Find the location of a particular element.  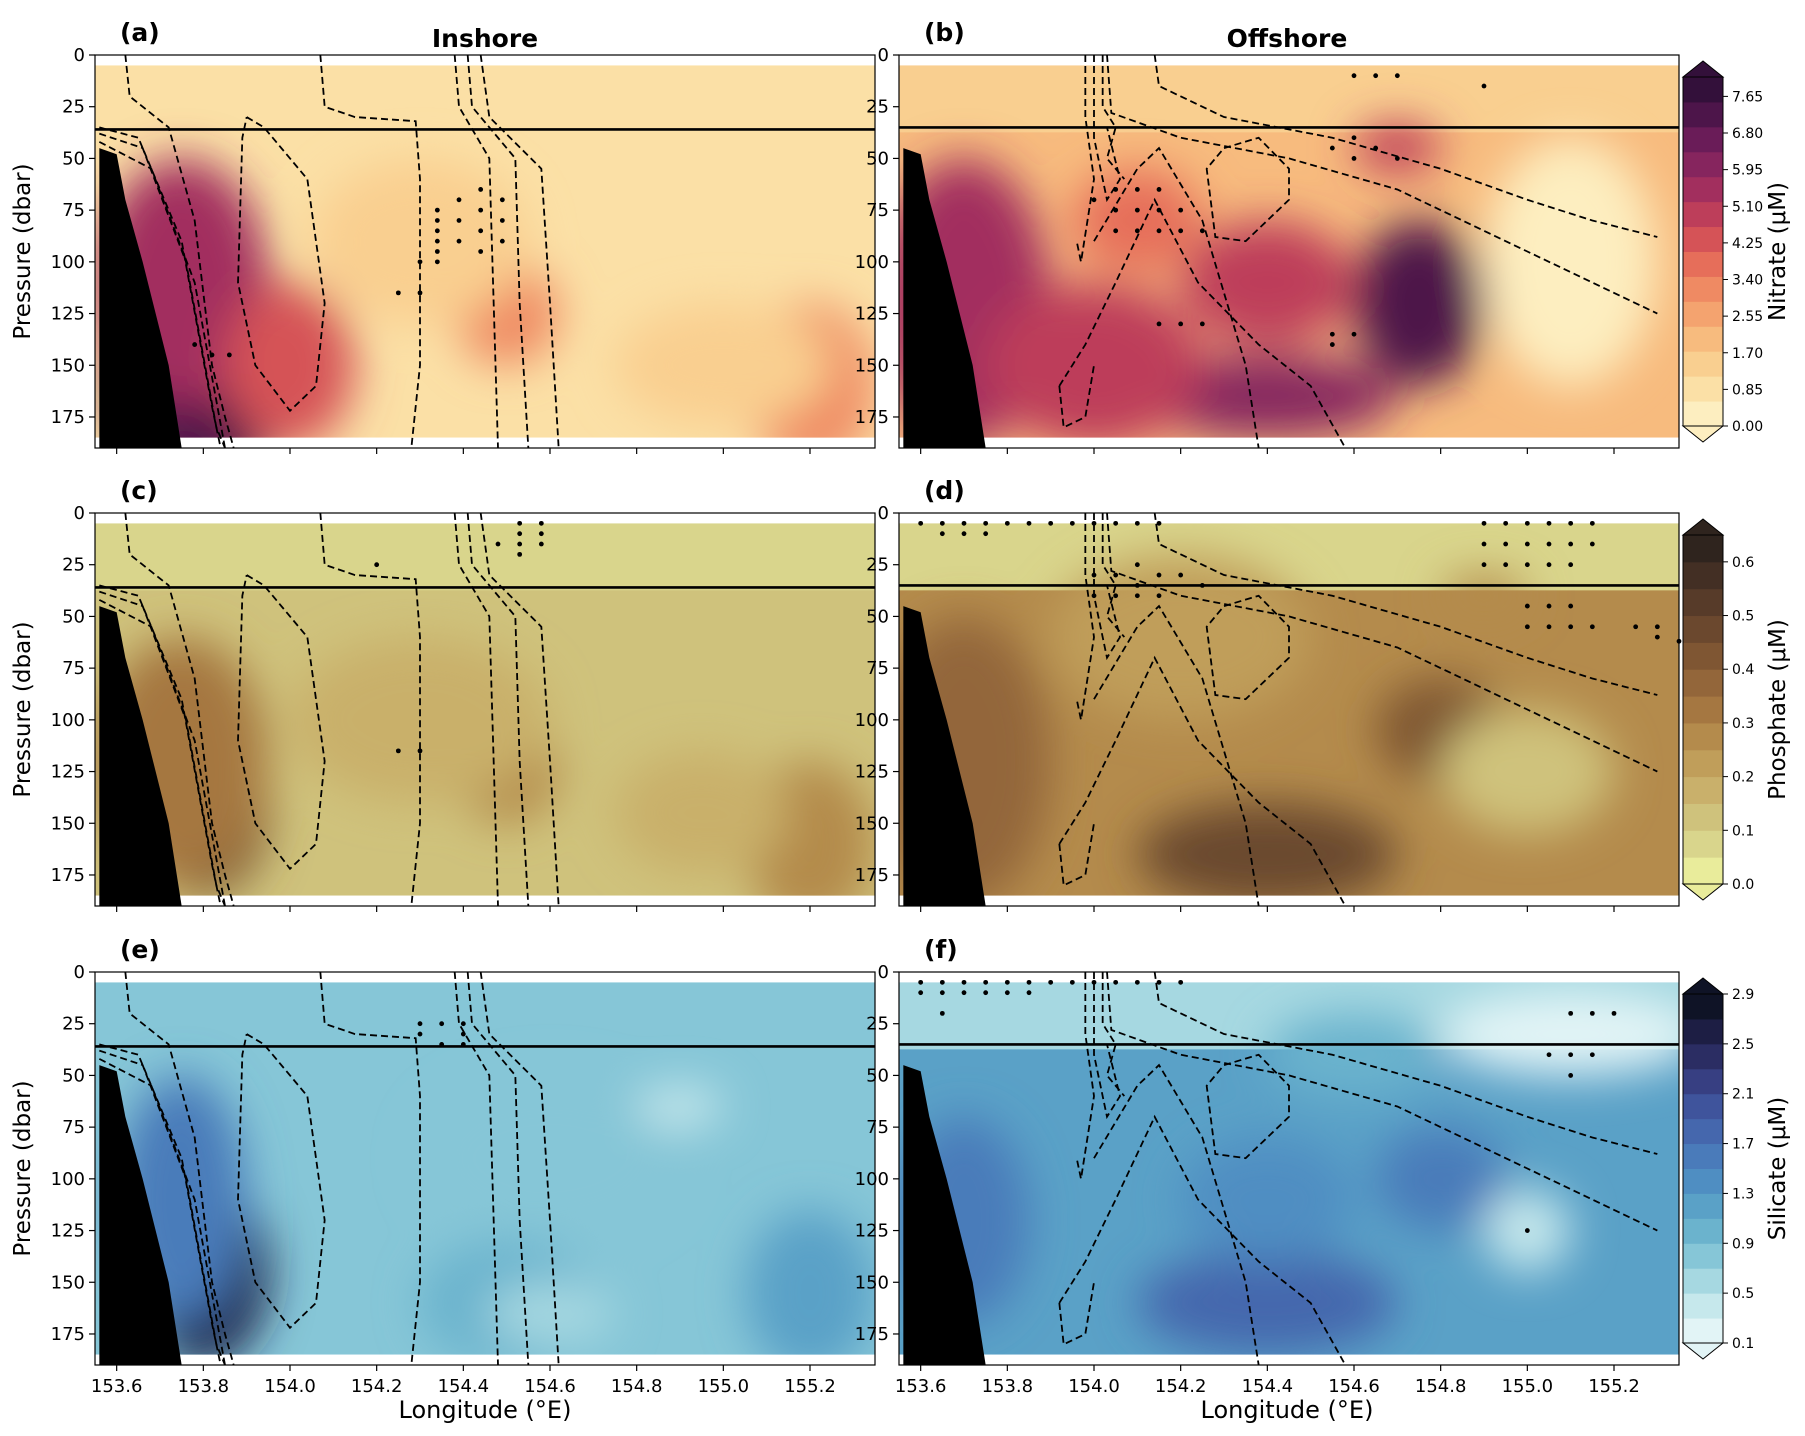

panel-letter: (c) is located at coordinates (139, 490).